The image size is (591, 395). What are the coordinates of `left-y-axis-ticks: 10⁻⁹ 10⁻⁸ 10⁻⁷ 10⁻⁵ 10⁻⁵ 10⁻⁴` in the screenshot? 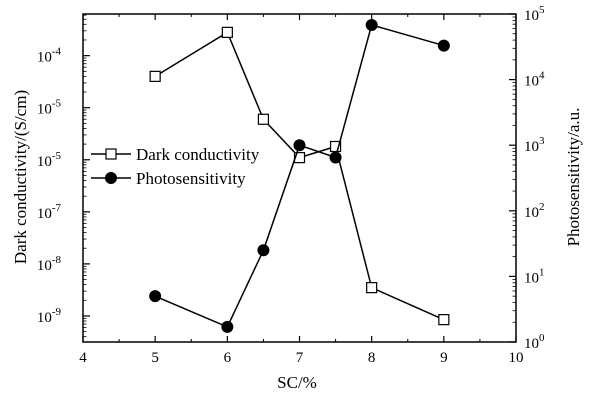 It's located at (63, 176).